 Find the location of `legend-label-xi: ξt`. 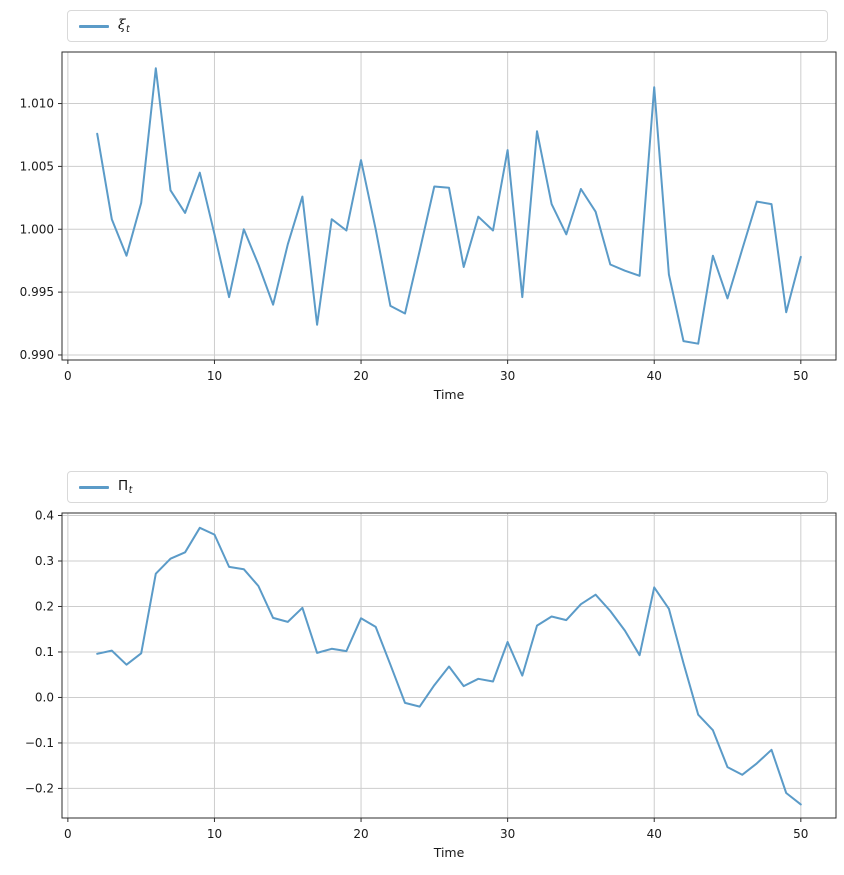

legend-label-xi: ξt is located at coordinates (124, 26).